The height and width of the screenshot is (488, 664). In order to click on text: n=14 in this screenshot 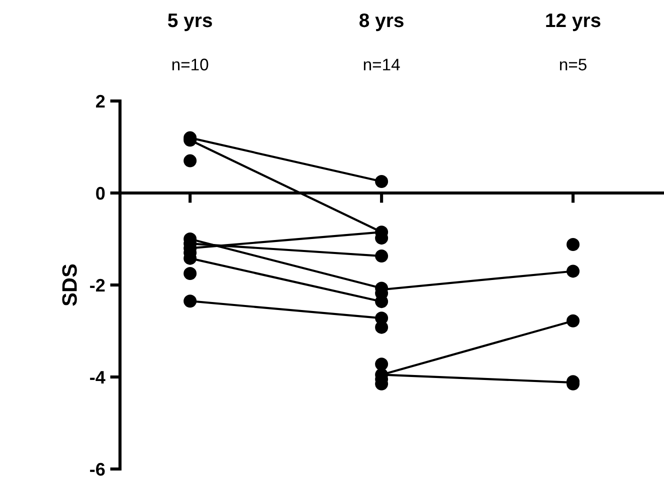, I will do `click(382, 64)`.